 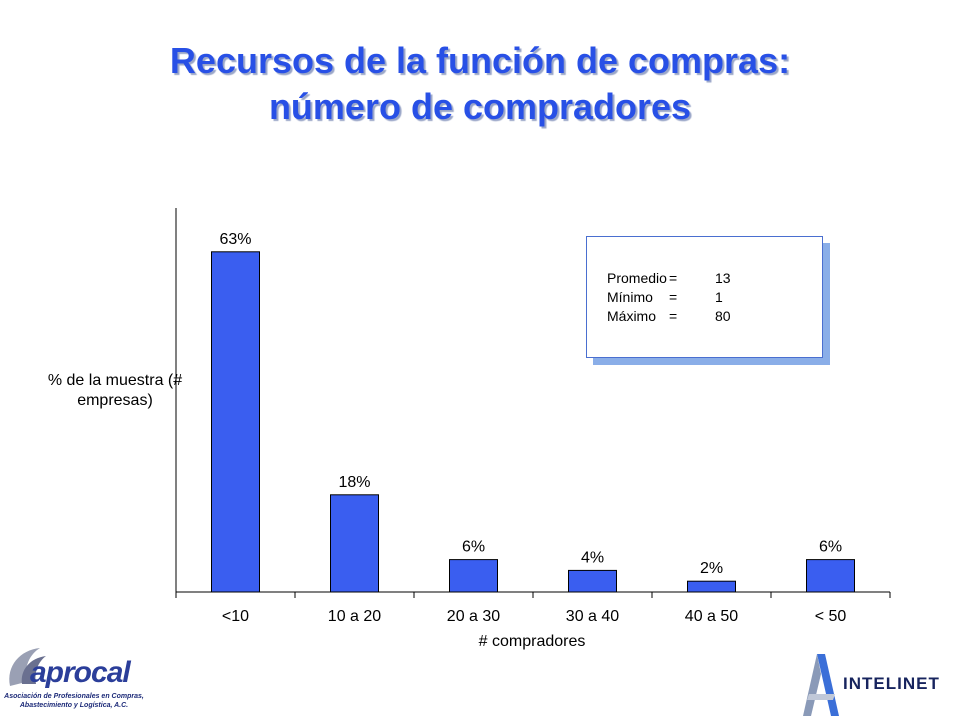 I want to click on stats-label: Máximo, so click(x=632, y=316).